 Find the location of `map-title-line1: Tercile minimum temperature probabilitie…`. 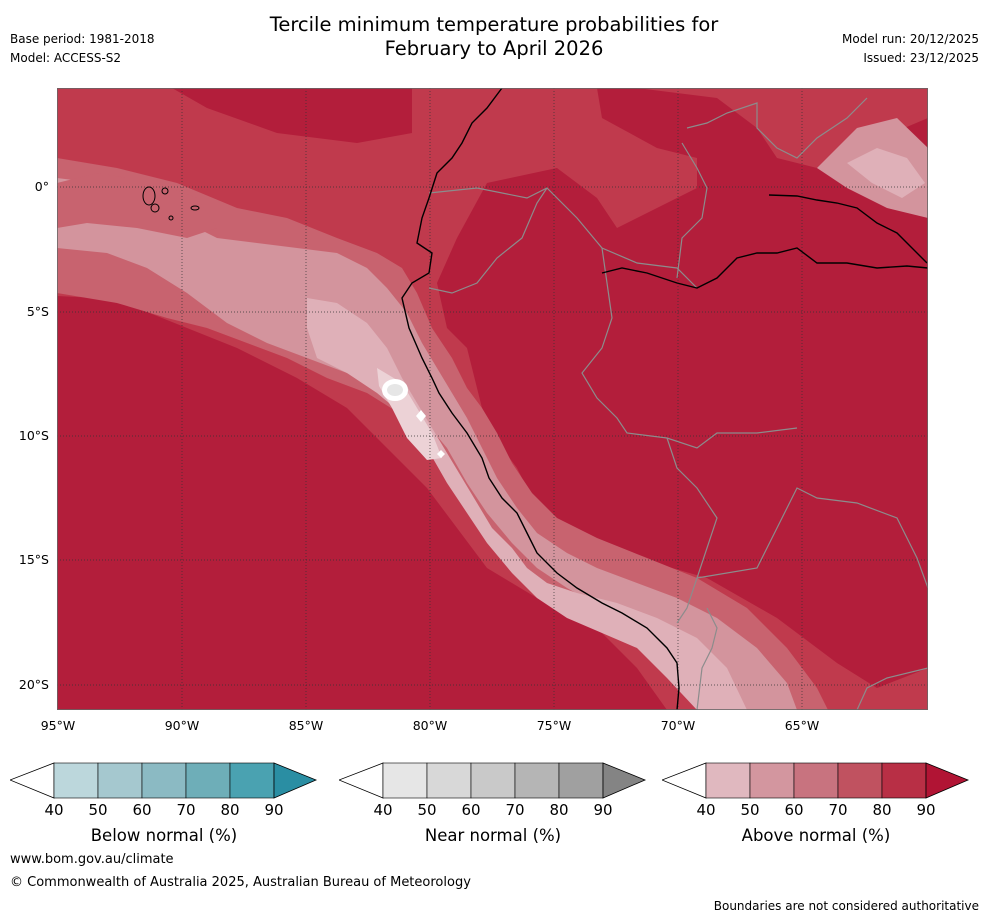

map-title-line1: Tercile minimum temperature probabilitie… is located at coordinates (494, 24).